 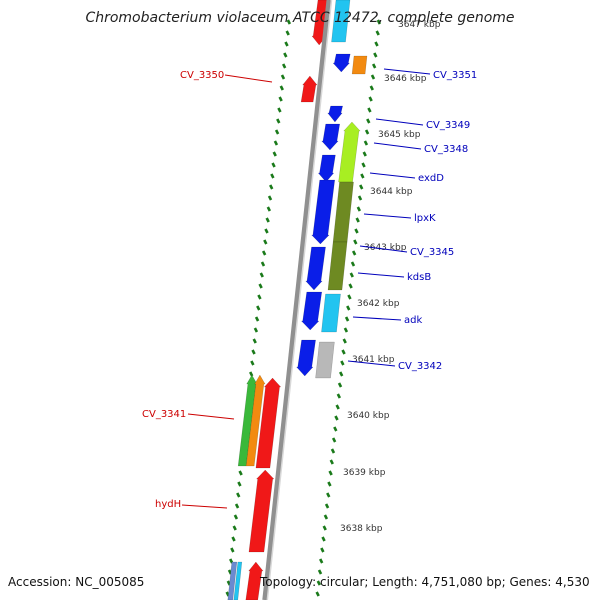 What do you see at coordinates (455, 75) in the screenshot?
I see `gene-label-CV_3351: CV_3351` at bounding box center [455, 75].